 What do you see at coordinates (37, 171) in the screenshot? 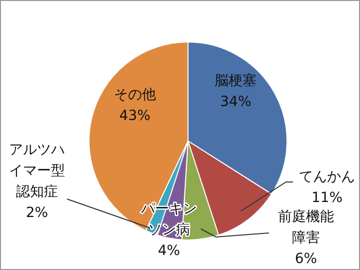
I see `slice-label: アルツハイマー型認知症` at bounding box center [37, 171].